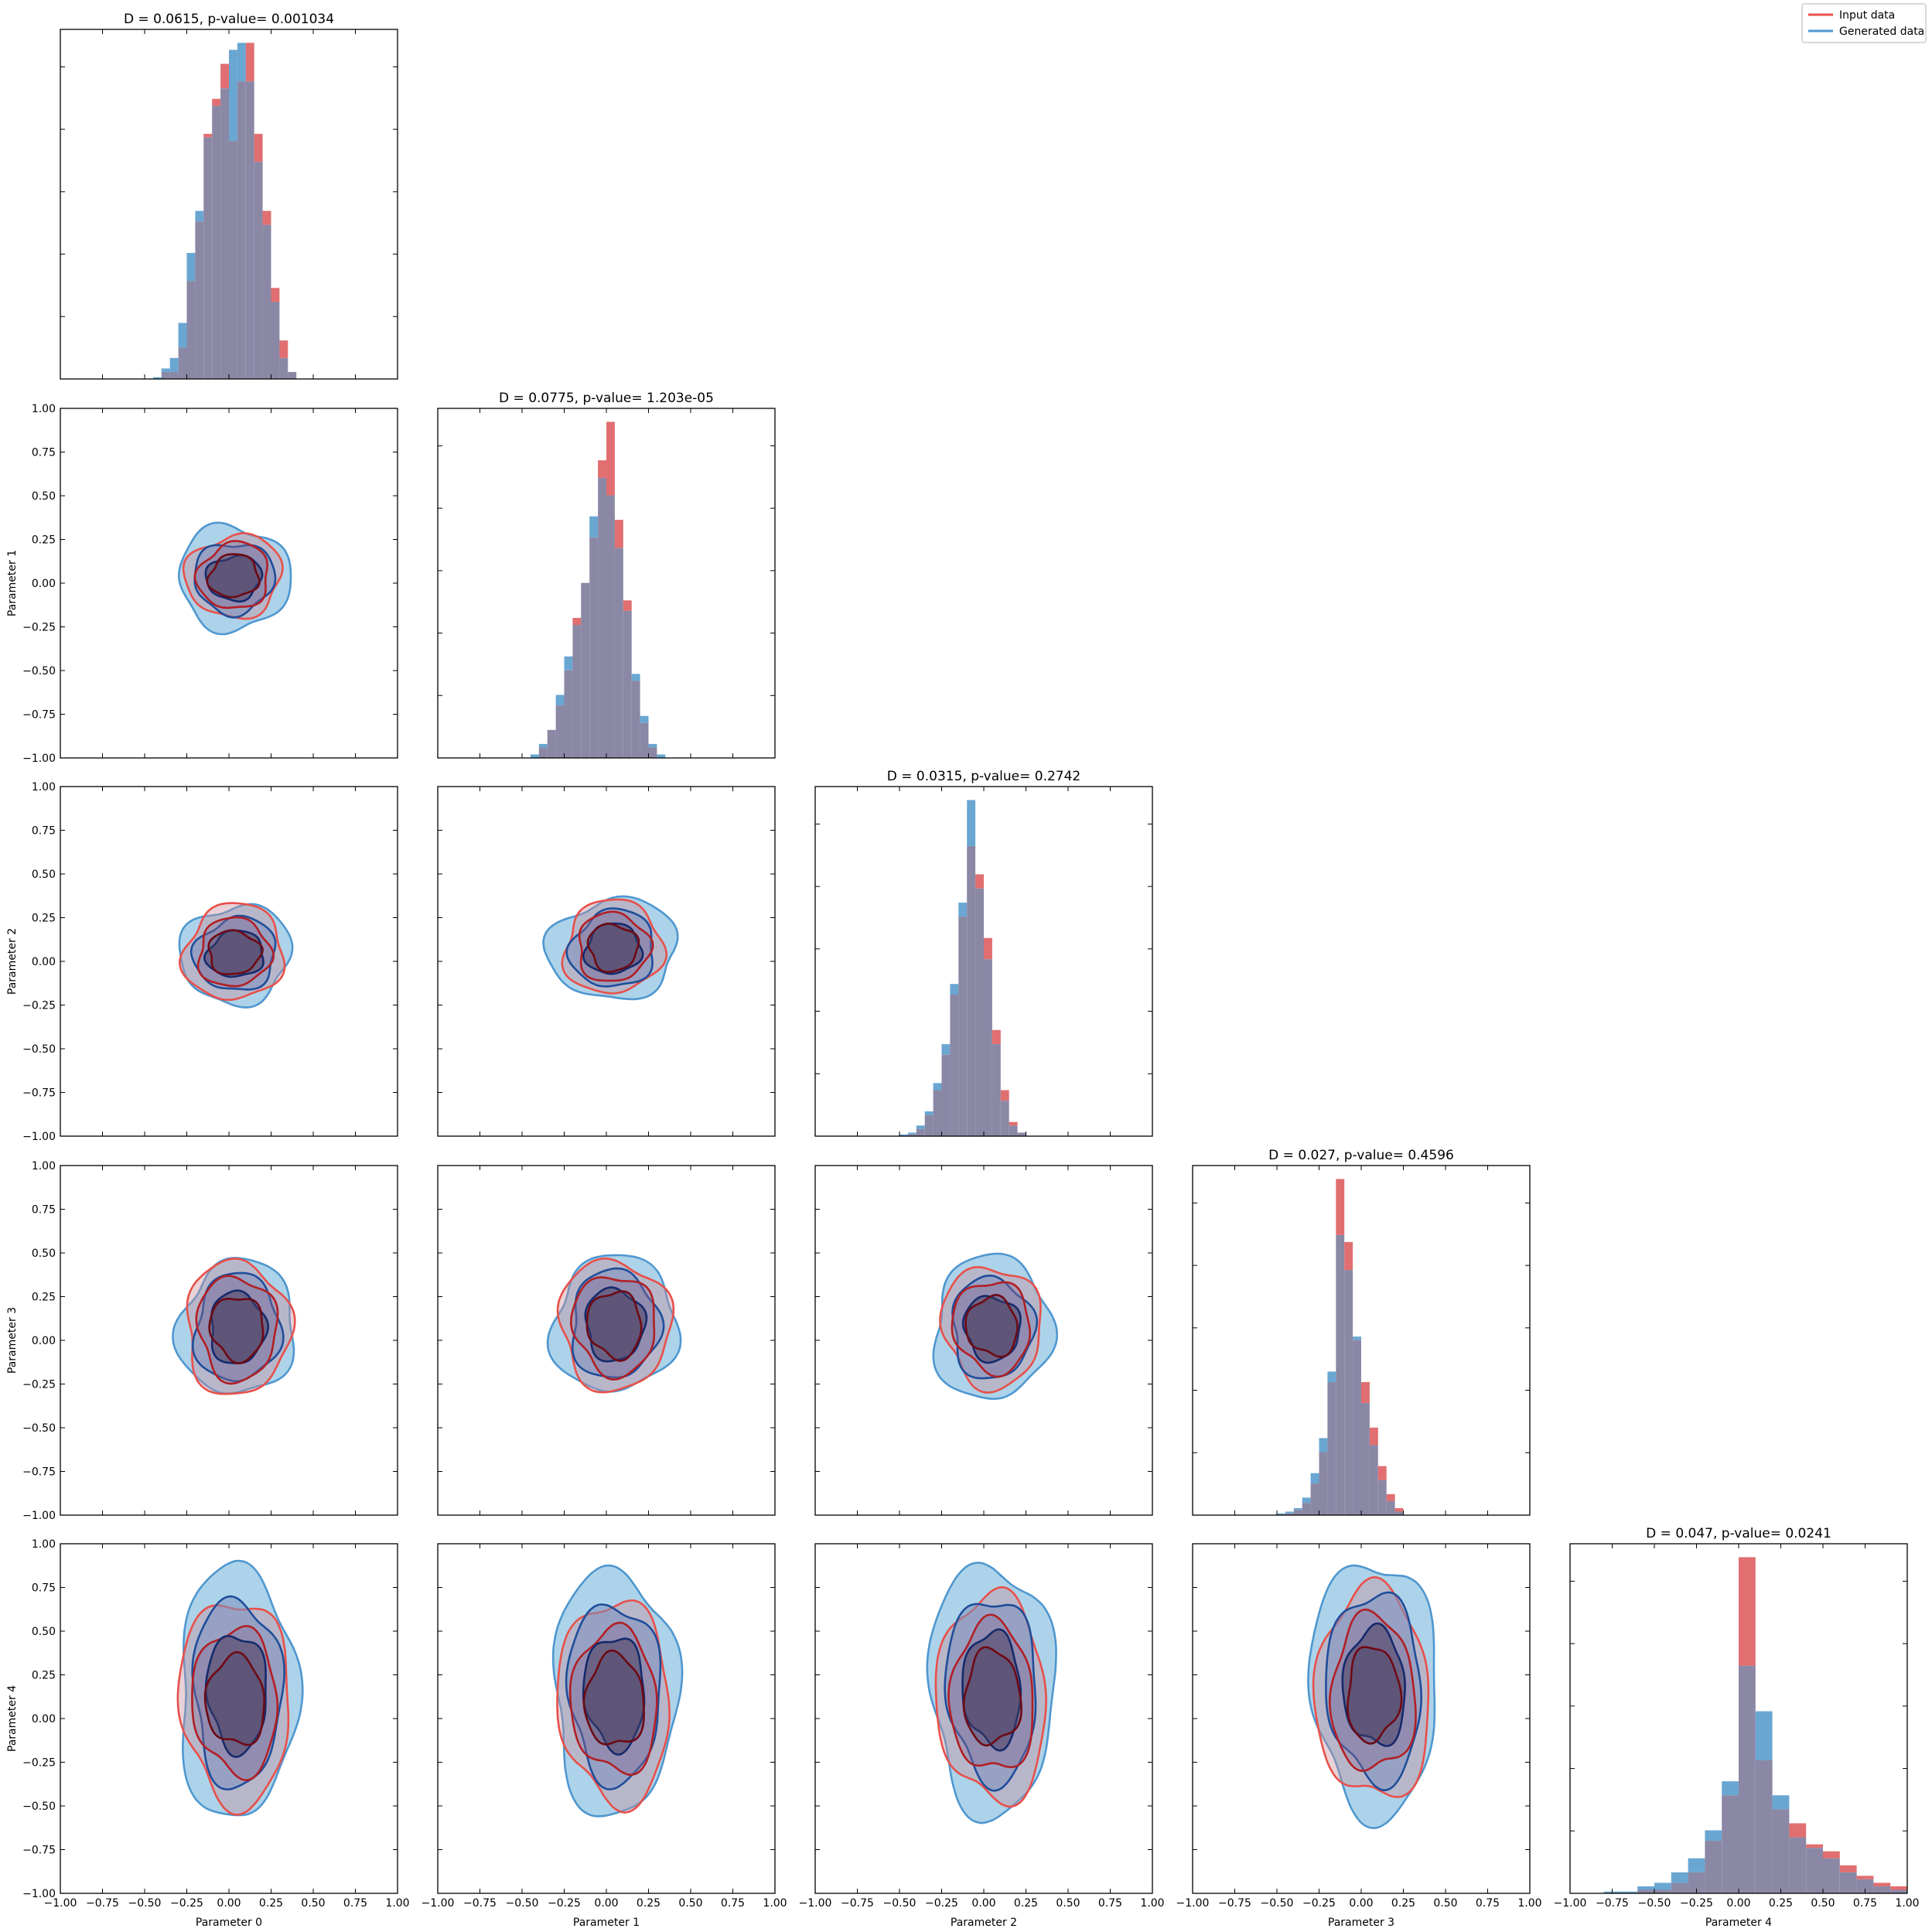 The width and height of the screenshot is (1932, 1932). I want to click on y-axis-label-4: Parameter 4, so click(12, 1718).